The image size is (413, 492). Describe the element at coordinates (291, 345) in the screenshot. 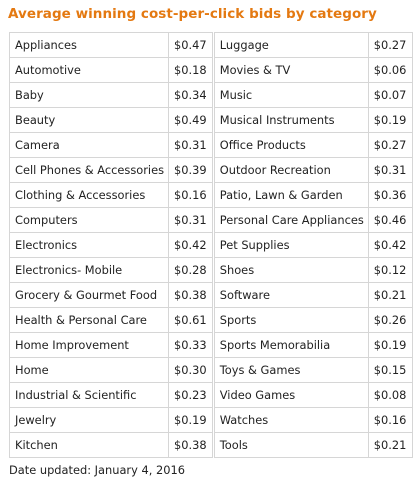

I see `category-cell: Sports Memorabilia` at that location.